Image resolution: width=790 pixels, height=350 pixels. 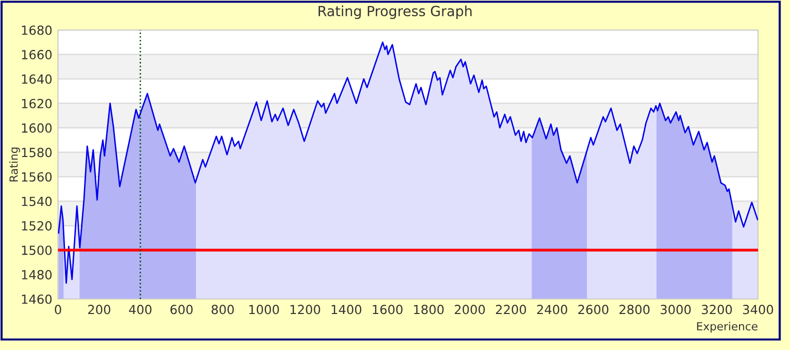 What do you see at coordinates (469, 309) in the screenshot?
I see `x-tick-label: 2000` at bounding box center [469, 309].